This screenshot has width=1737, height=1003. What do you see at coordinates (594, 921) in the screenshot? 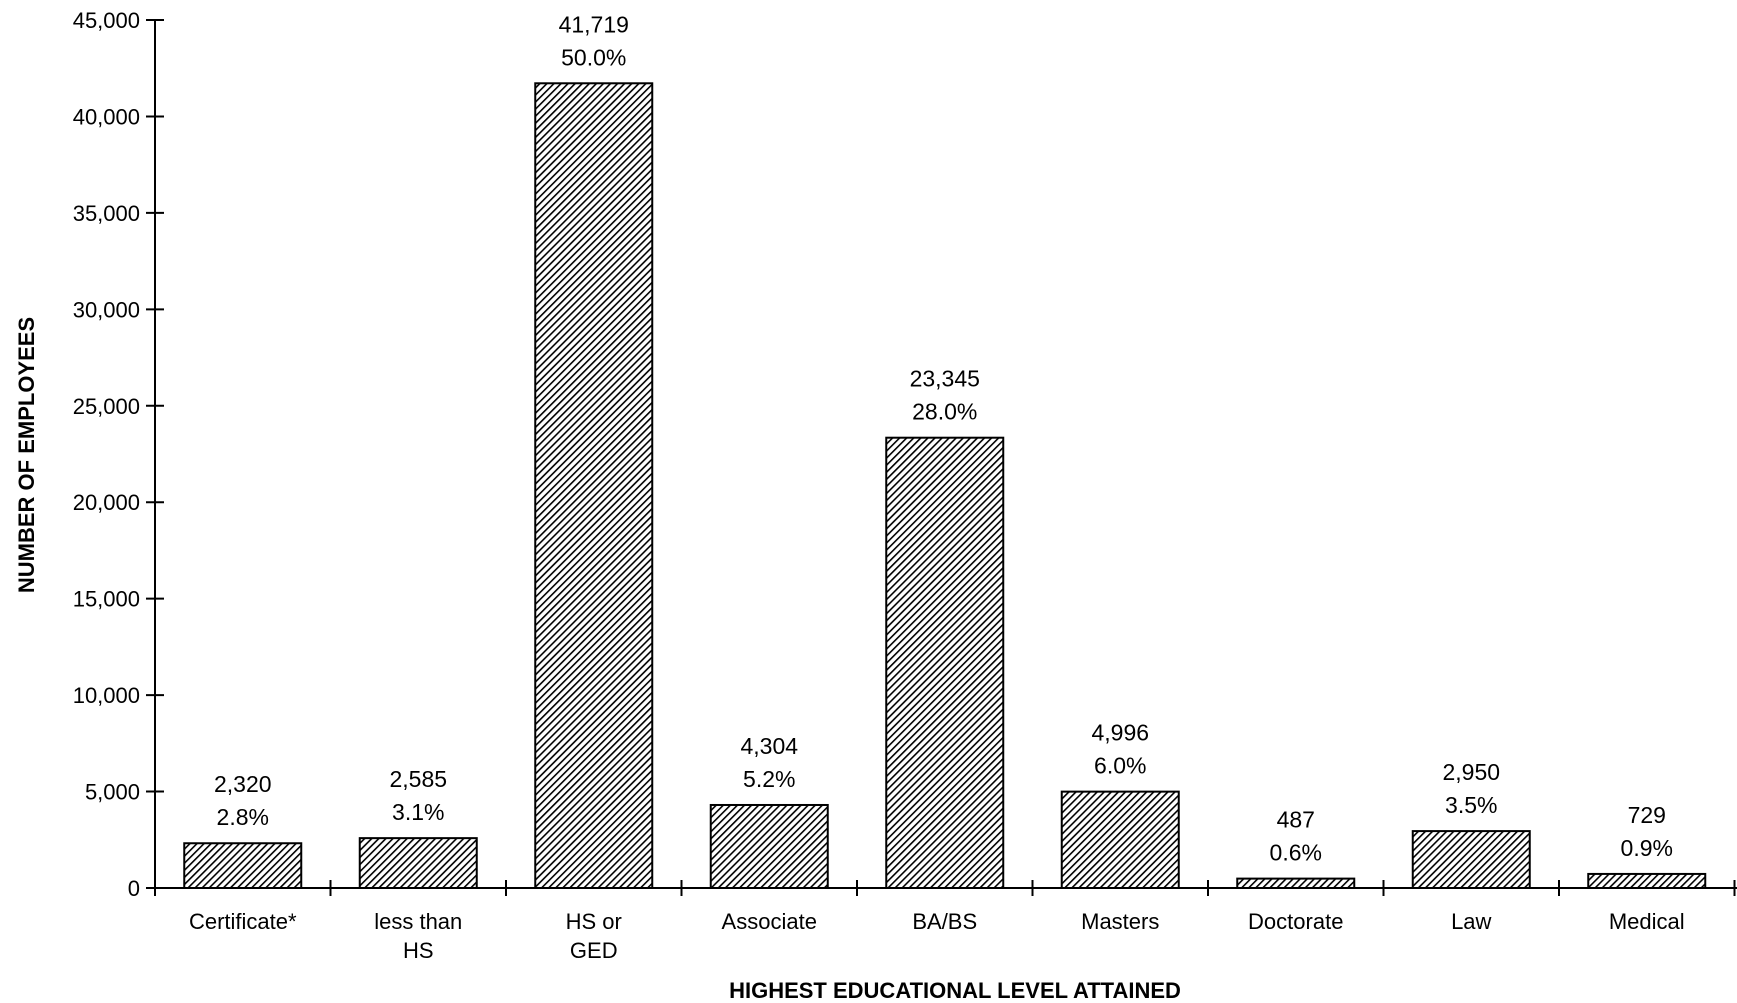
I see `x-tick-label: HS or` at bounding box center [594, 921].